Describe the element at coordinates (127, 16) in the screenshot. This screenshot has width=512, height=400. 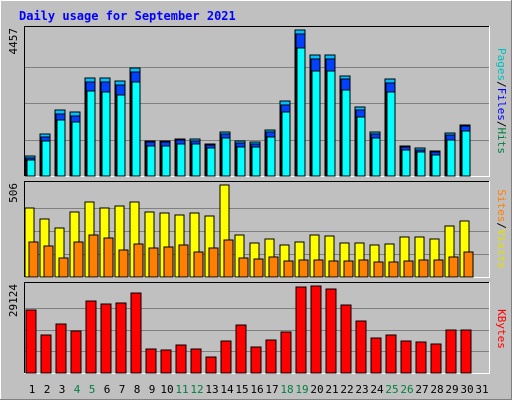
I see `chart-title: Daily usage for September 2021` at that location.